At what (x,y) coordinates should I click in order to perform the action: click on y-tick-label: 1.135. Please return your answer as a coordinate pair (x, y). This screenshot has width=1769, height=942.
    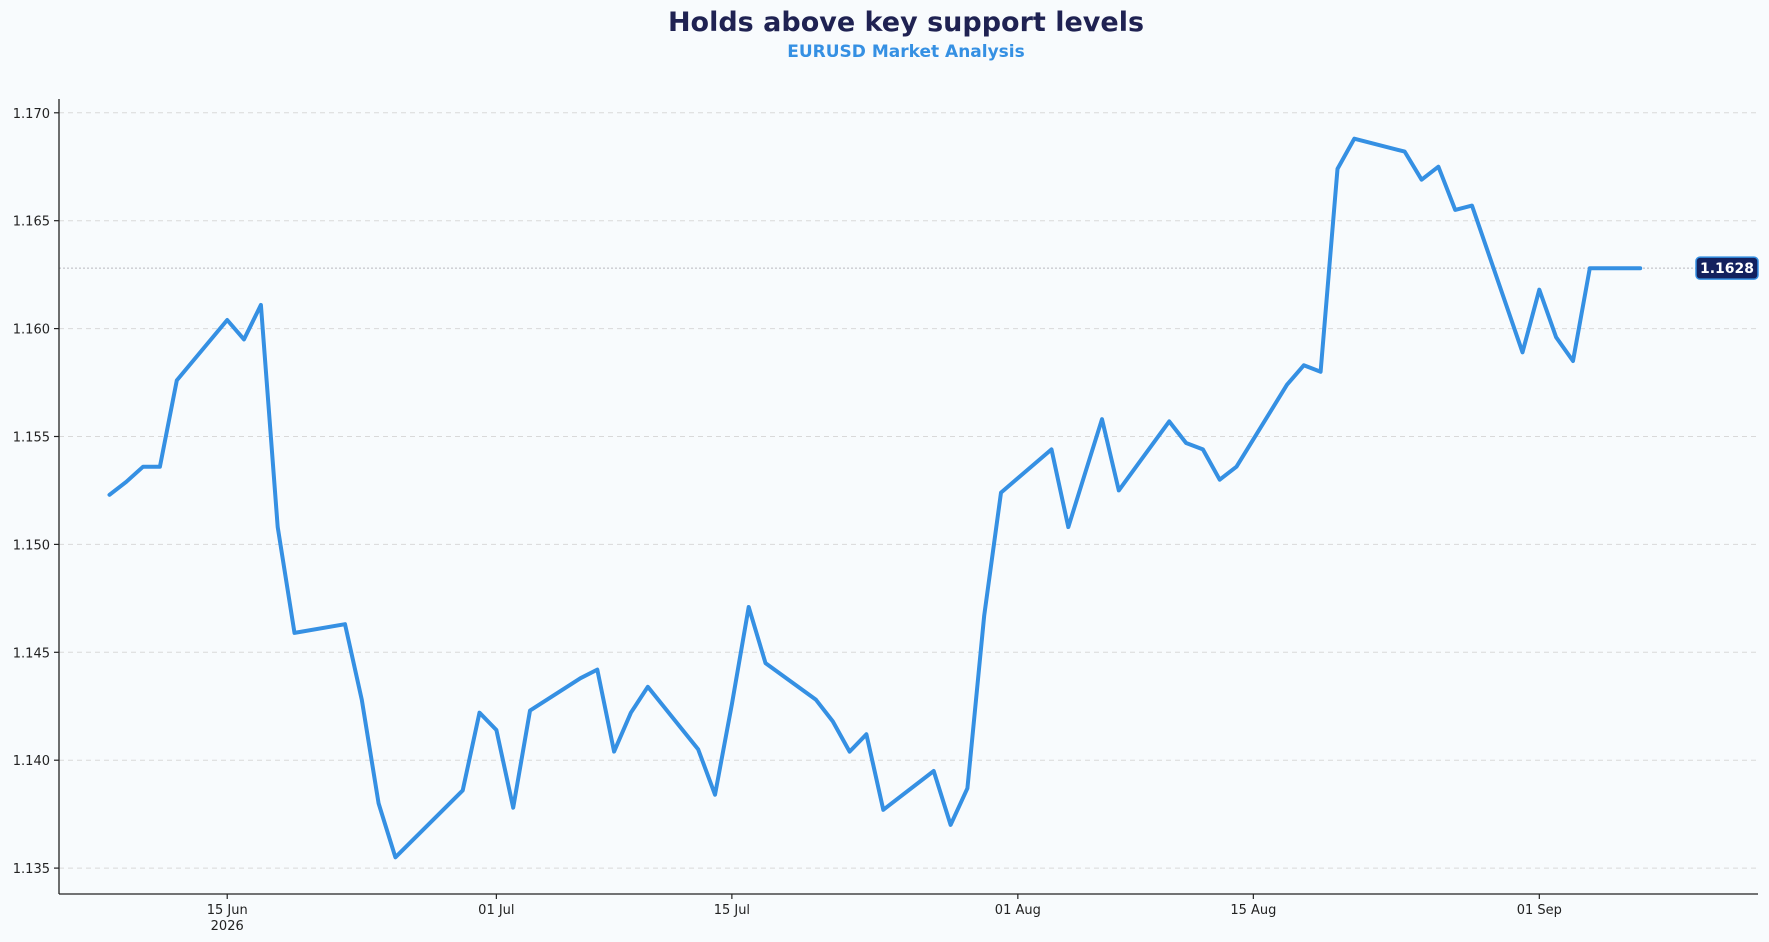
    Looking at the image, I should click on (31, 869).